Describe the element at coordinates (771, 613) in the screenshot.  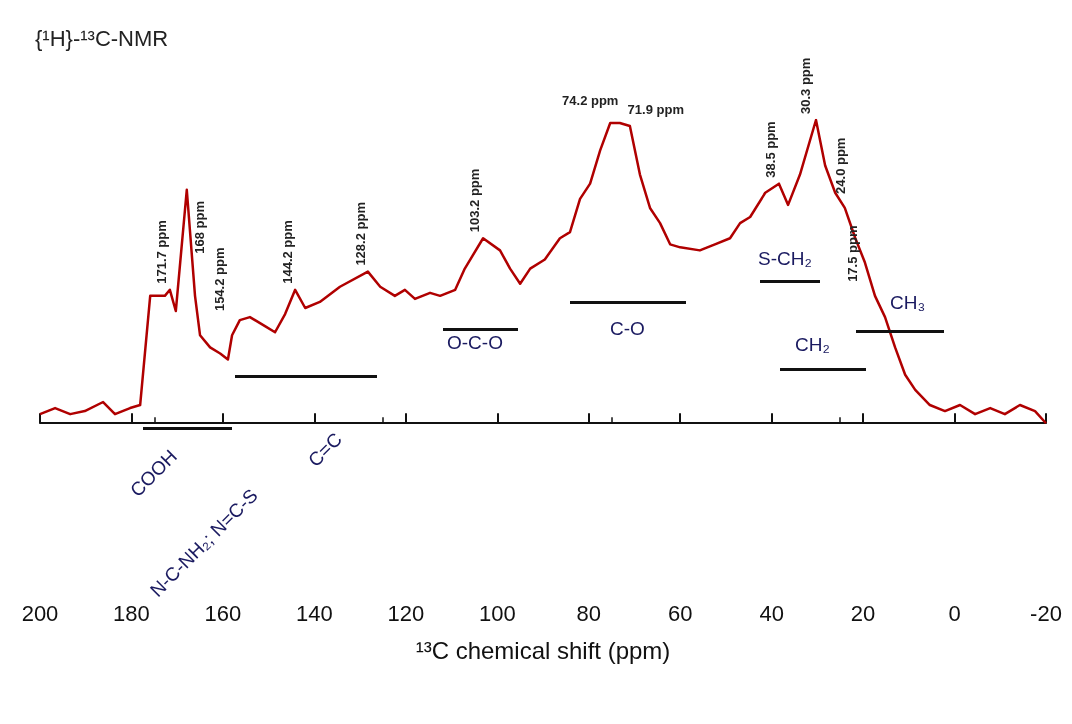
I see `x-tick-label: 40` at that location.